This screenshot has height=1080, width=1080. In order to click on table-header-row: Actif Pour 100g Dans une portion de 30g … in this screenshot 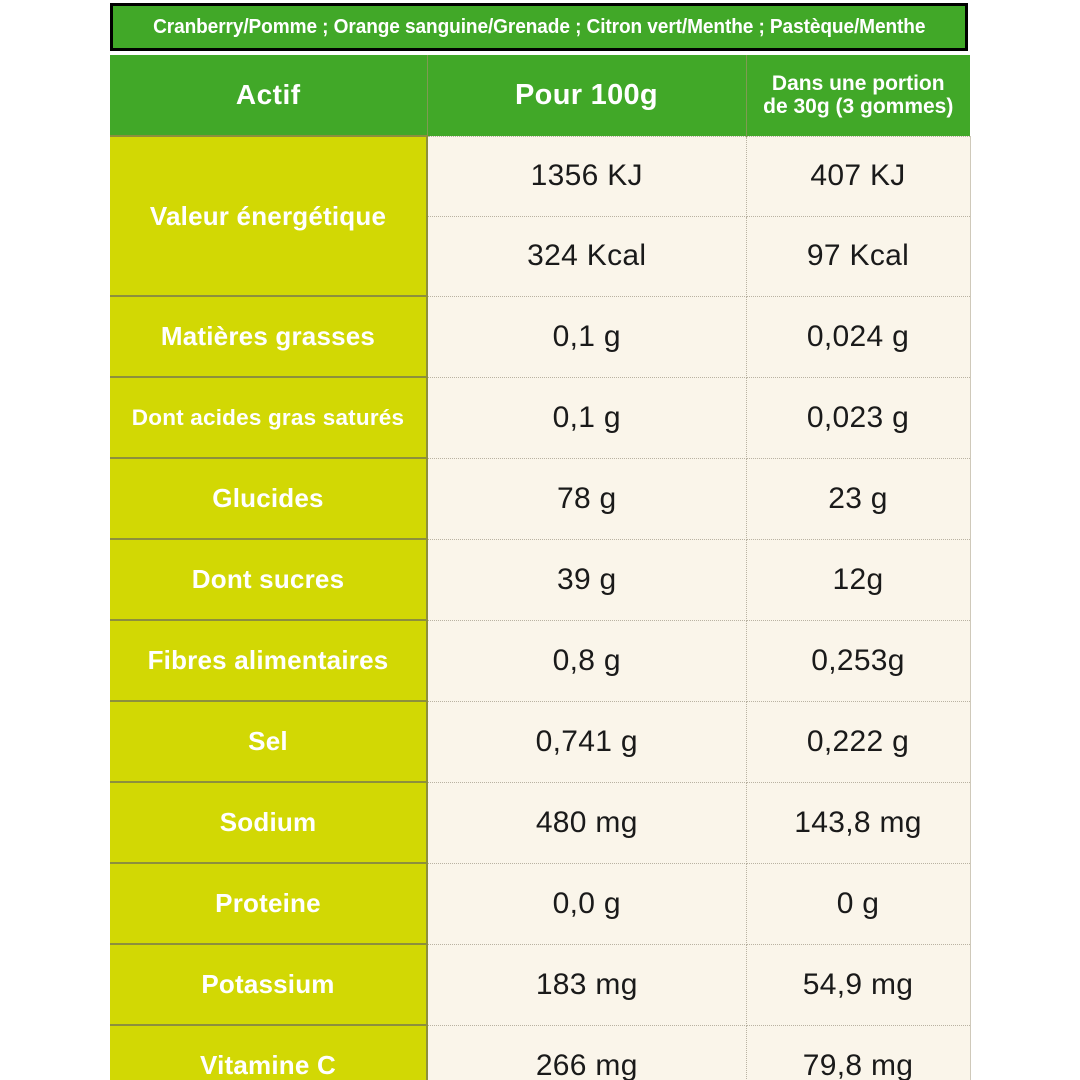, I will do `click(540, 95)`.